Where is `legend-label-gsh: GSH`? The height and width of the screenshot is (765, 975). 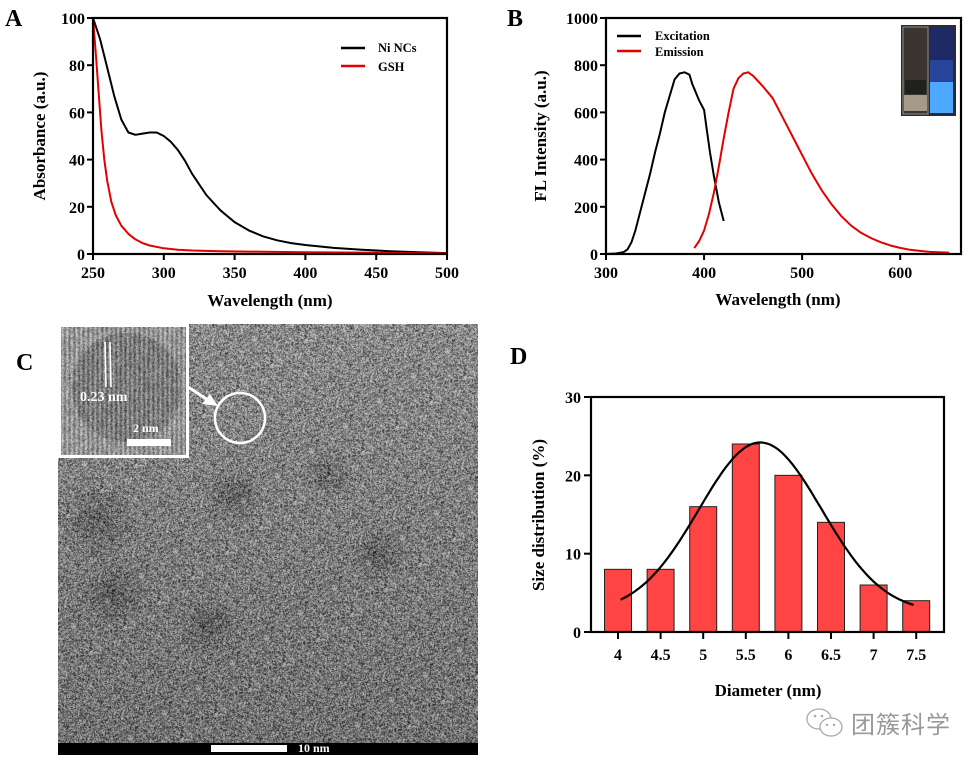
legend-label-gsh: GSH is located at coordinates (391, 67).